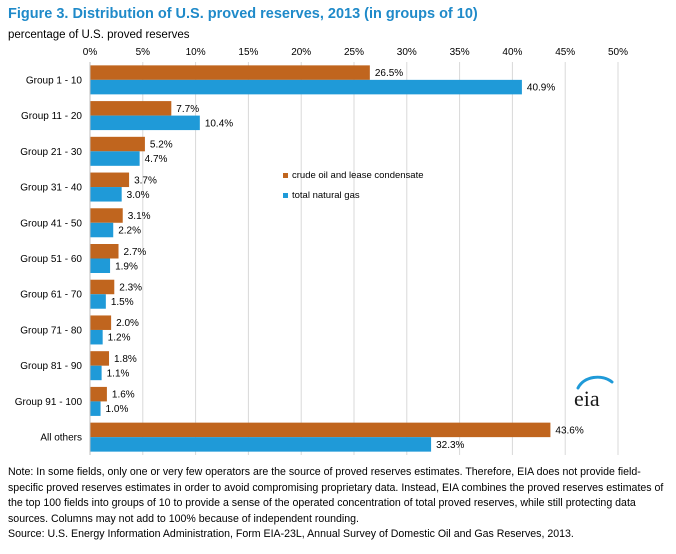 The width and height of the screenshot is (676, 554). I want to click on x-axis-ticks: 0% 5% 10% 15% 20% 25% 30% 35% 40% 45% 50%, so click(355, 52).